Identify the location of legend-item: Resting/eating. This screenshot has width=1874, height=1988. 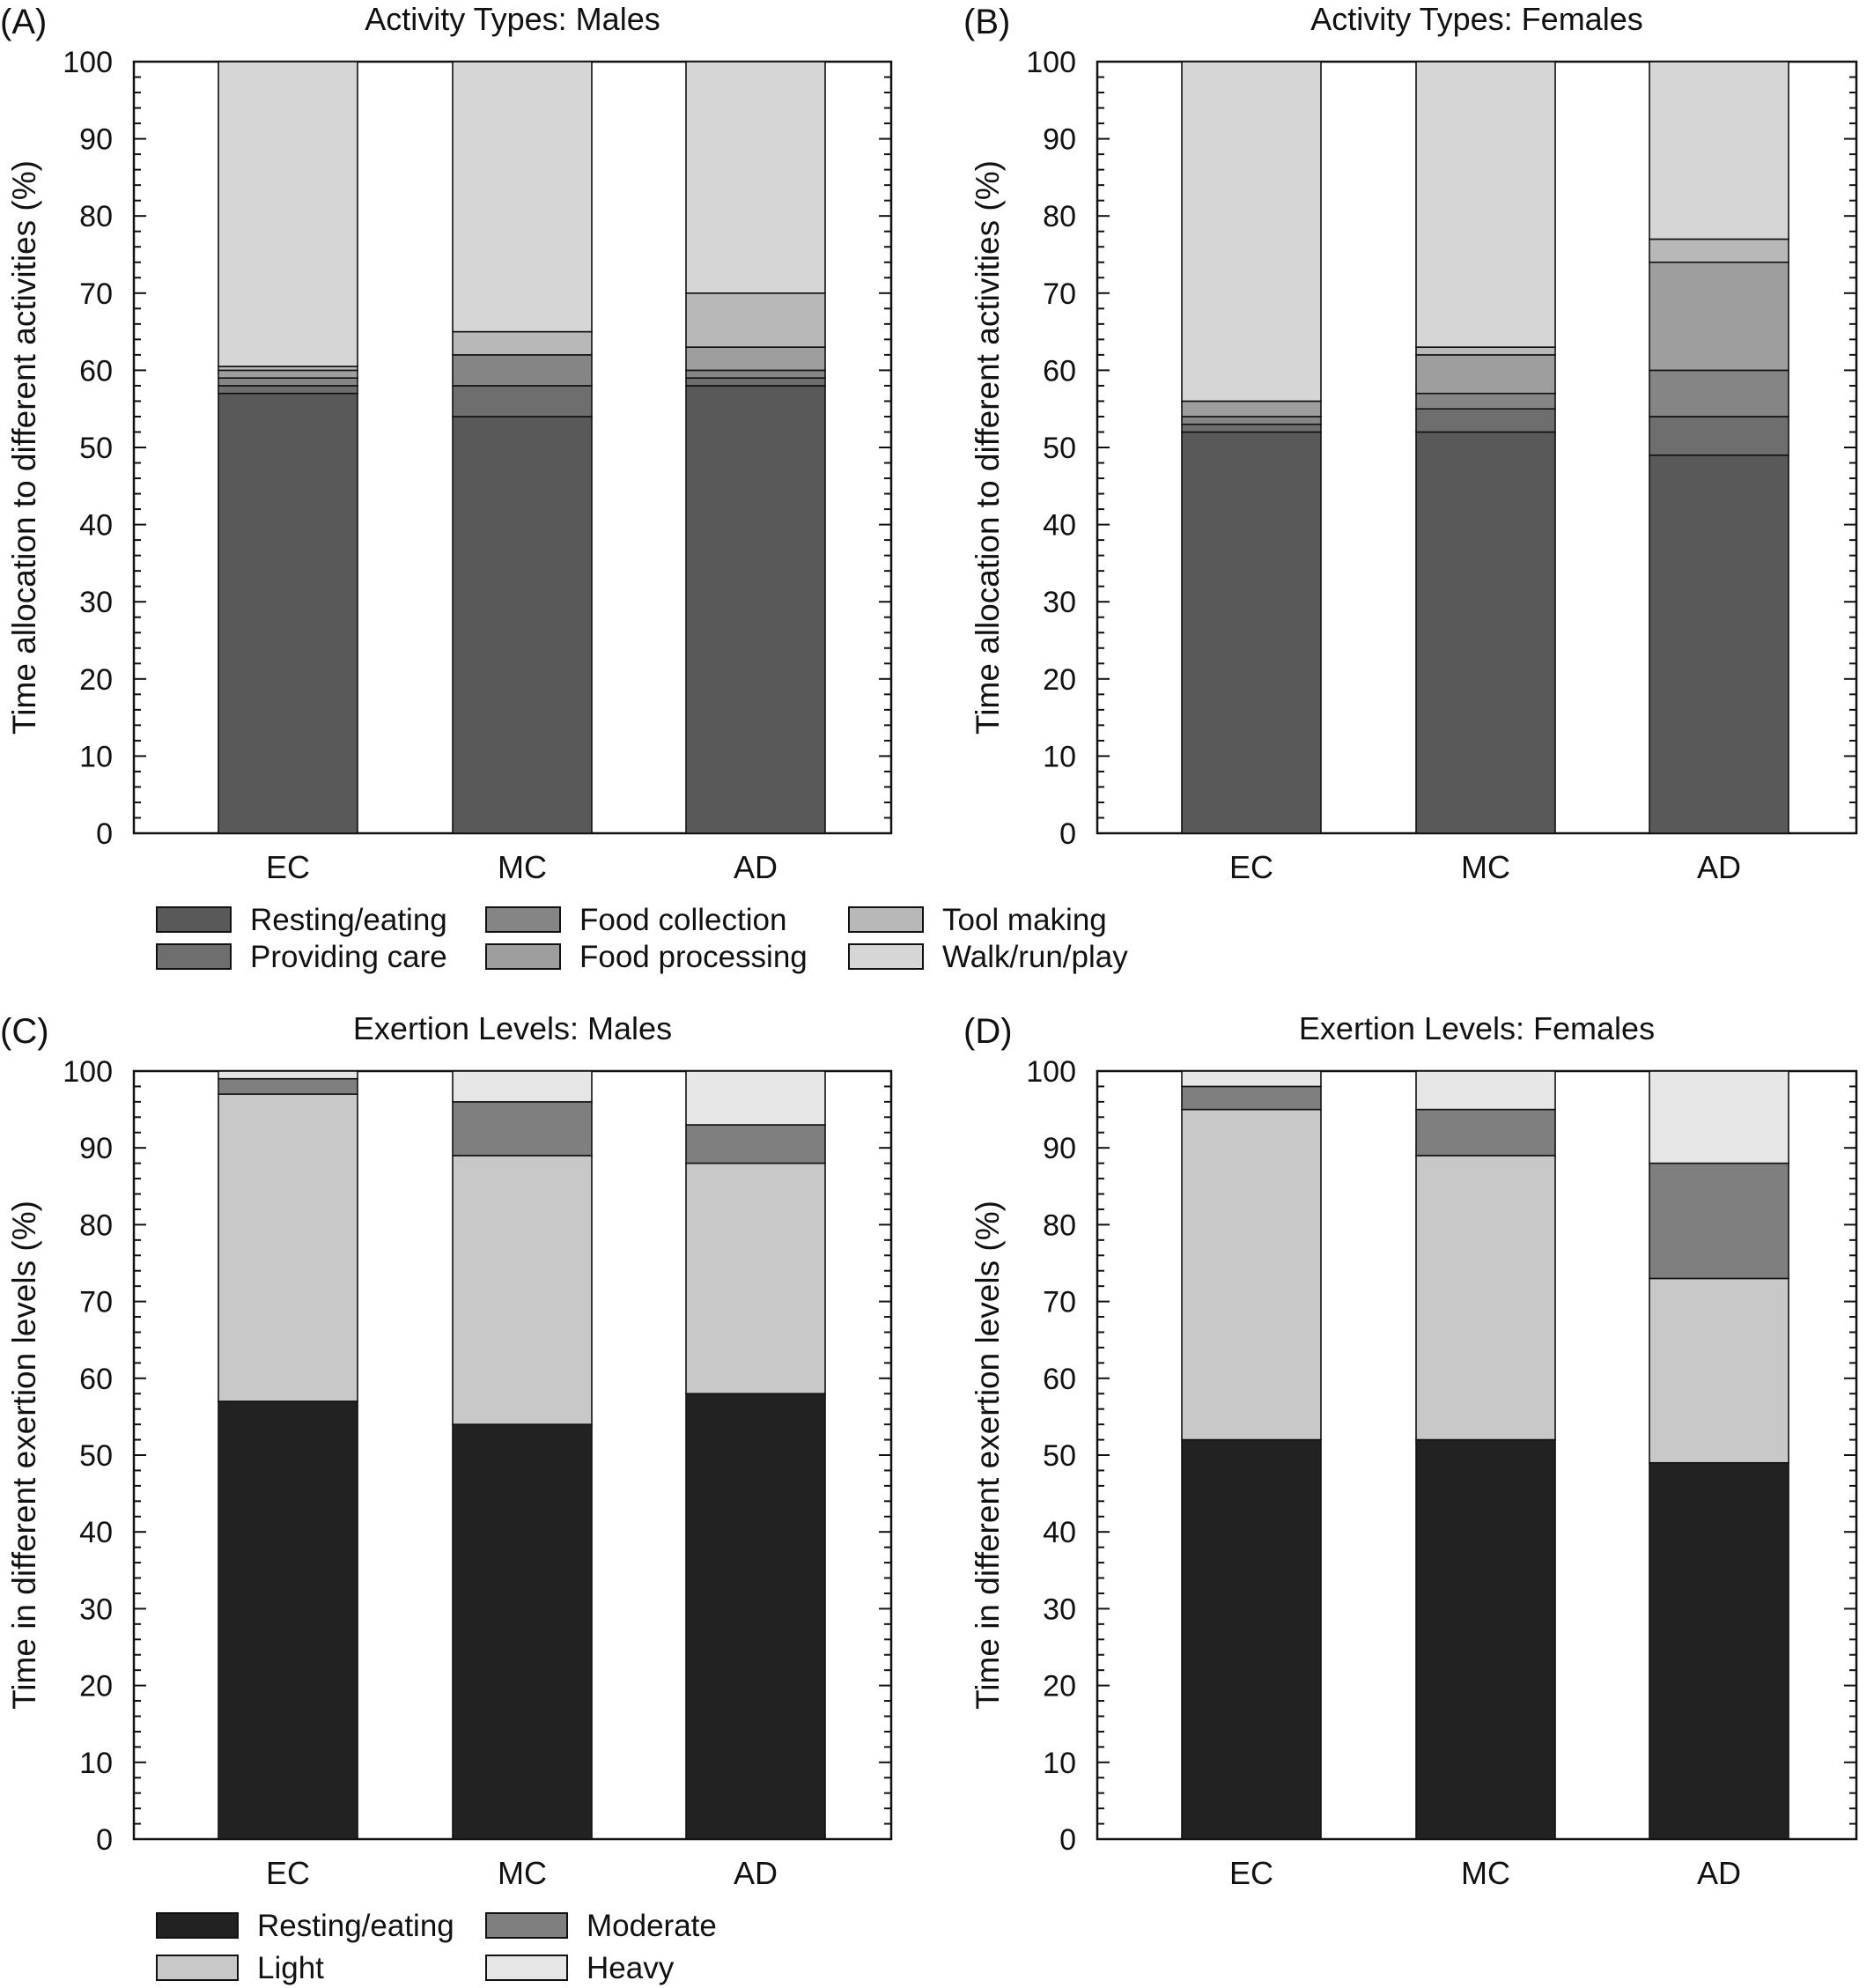
(305, 1926).